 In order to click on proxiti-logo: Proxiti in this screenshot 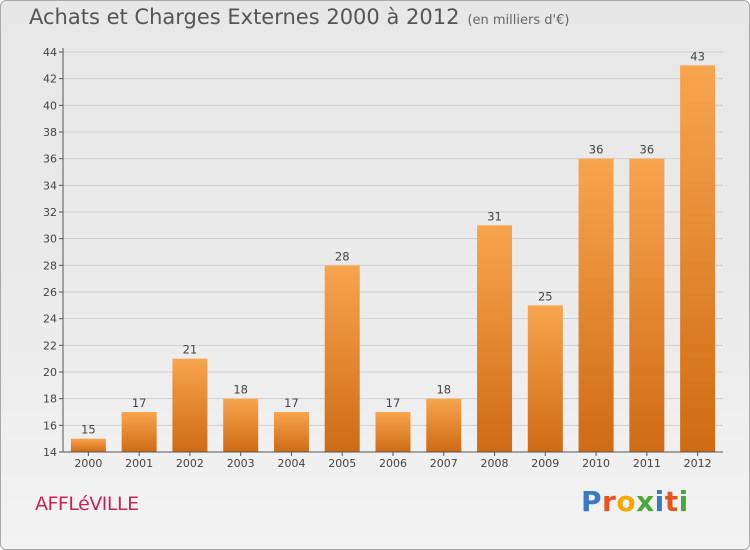, I will do `click(635, 501)`.